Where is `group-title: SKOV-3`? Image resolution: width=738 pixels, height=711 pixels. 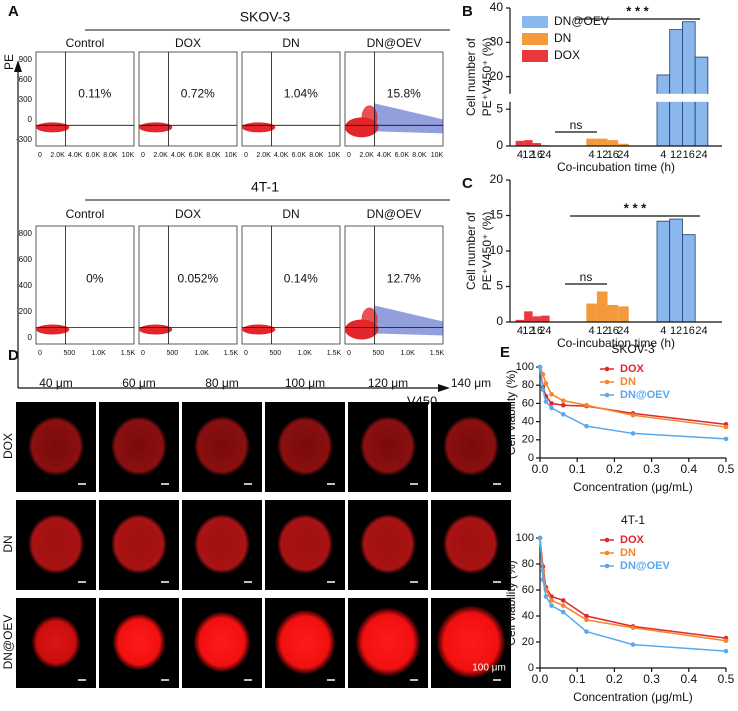
group-title: SKOV-3 is located at coordinates (265, 17).